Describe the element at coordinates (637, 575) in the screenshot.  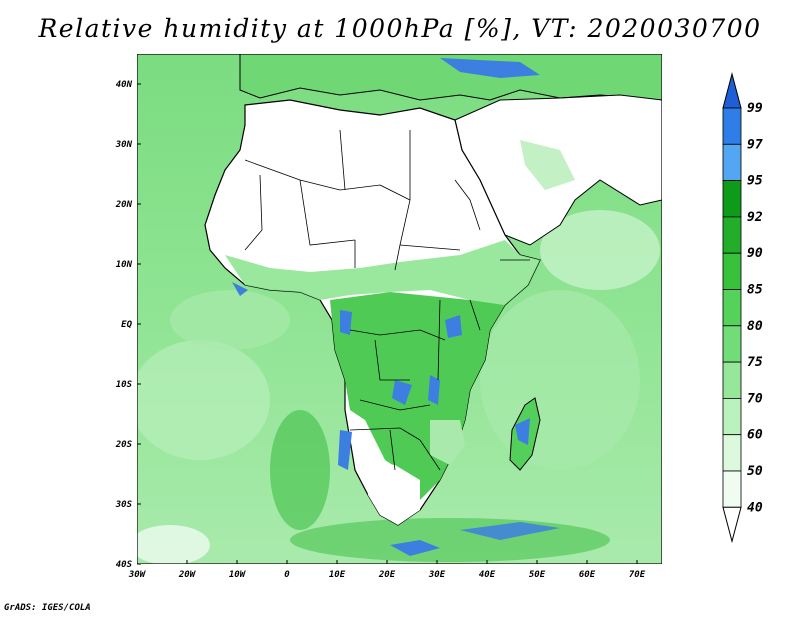
I see `lon-label: 70E` at that location.